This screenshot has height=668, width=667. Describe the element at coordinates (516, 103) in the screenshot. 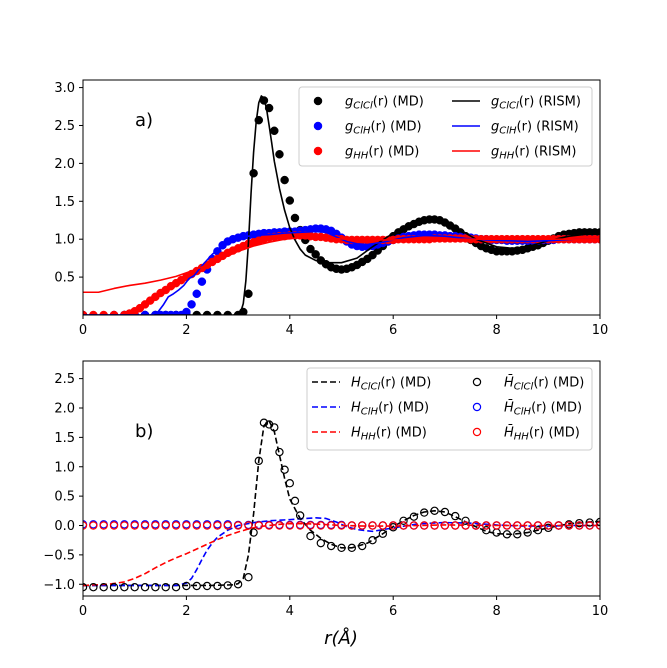

I see `panel-a-legend-item: gClCl(r) (RISM)` at that location.